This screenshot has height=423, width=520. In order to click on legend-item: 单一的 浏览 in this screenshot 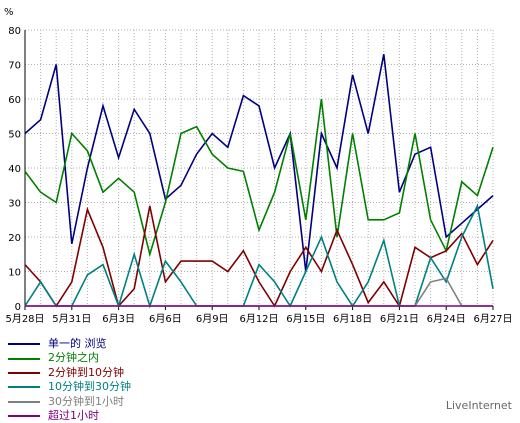, I will do `click(69, 344)`.